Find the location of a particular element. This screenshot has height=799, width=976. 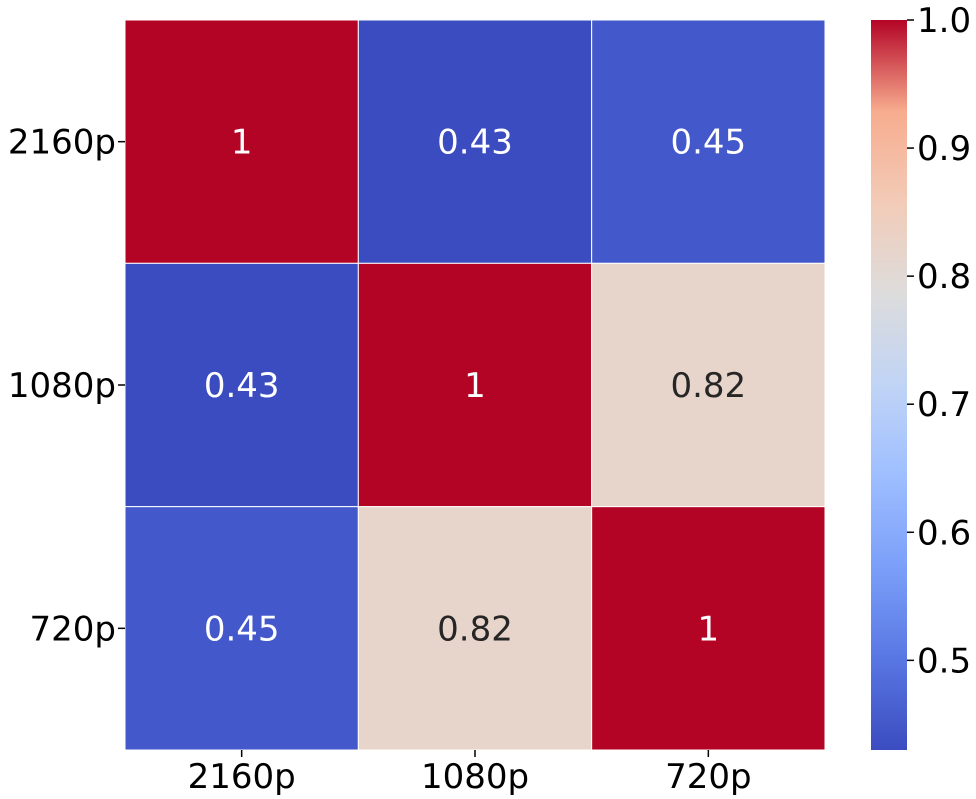

colorbar-tick-label: 0.9 is located at coordinates (944, 149).